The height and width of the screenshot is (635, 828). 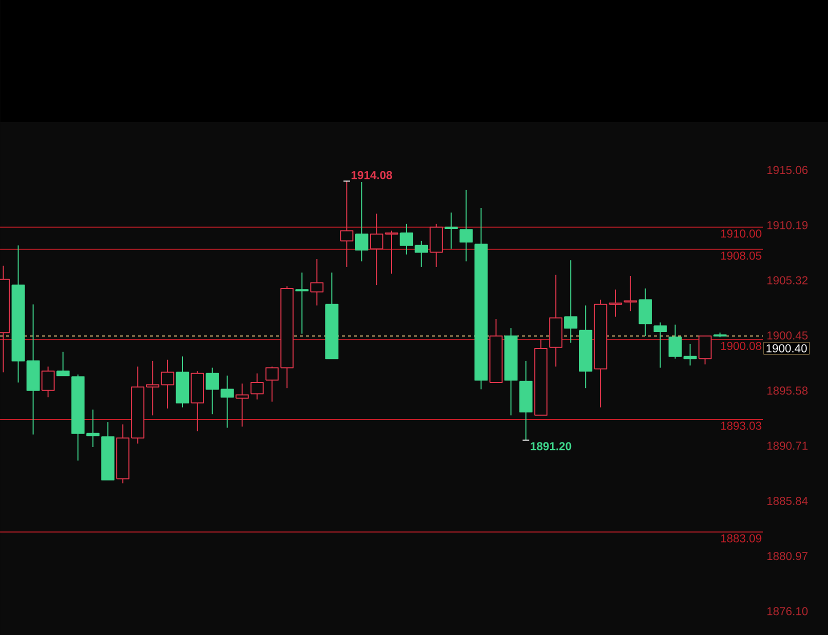 What do you see at coordinates (786, 348) in the screenshot?
I see `ref-line-label: 1900.40` at bounding box center [786, 348].